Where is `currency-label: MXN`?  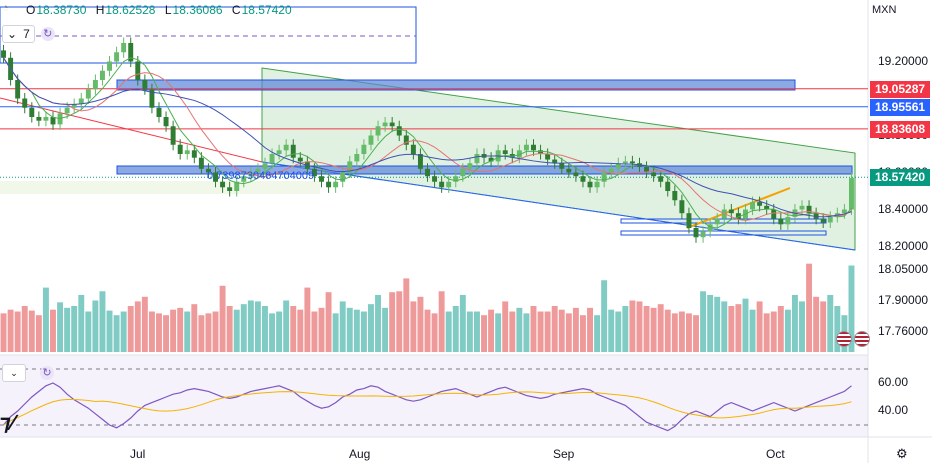
currency-label: MXN is located at coordinates (884, 10).